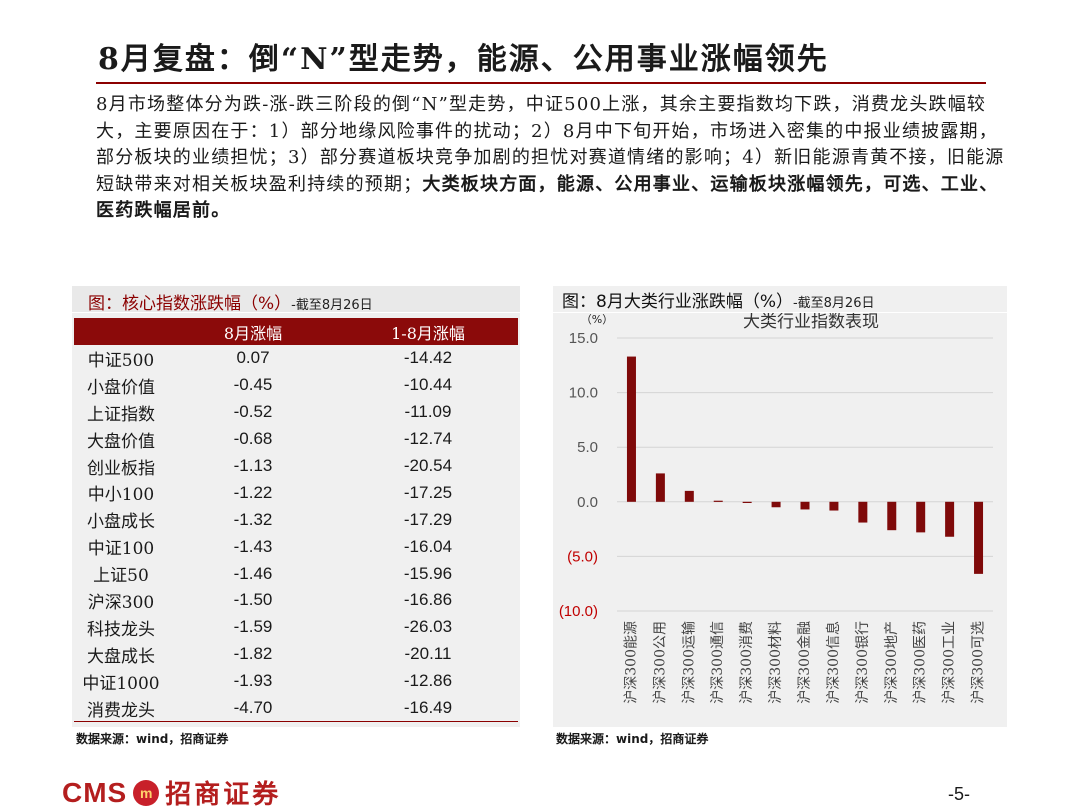 This screenshot has width=1080, height=811. Describe the element at coordinates (428, 627) in the screenshot. I see `cell-ytd: -26.03` at that location.